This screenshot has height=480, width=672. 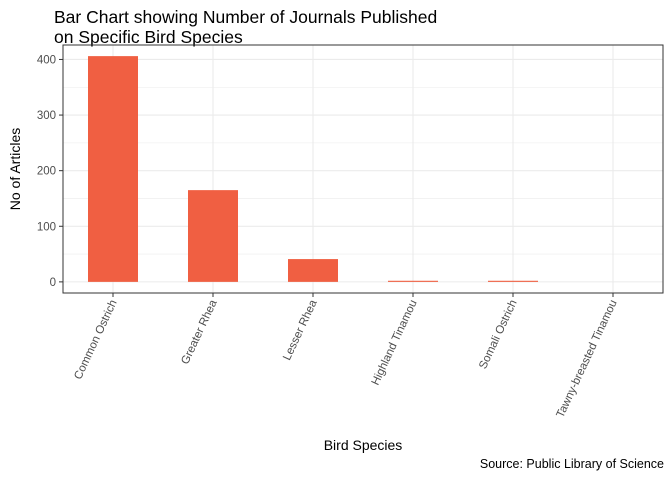 I want to click on y-tick-label: 400, so click(x=46, y=60).